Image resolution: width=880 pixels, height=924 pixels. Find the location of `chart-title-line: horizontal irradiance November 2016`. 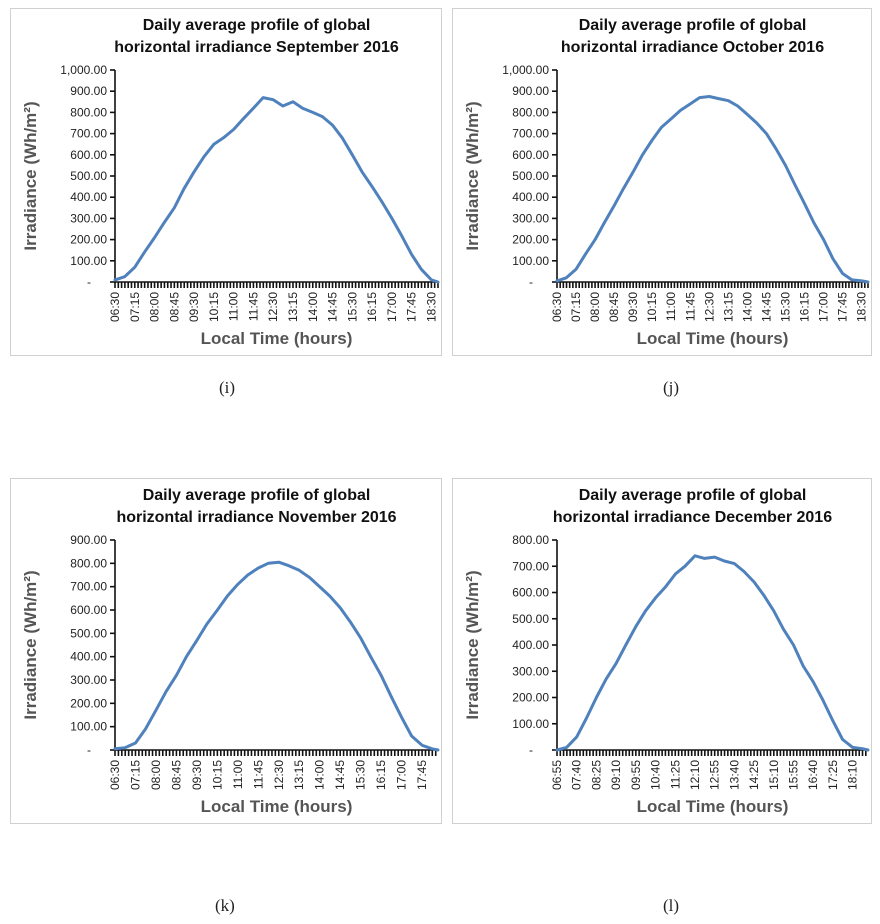

chart-title-line: horizontal irradiance November 2016 is located at coordinates (256, 517).